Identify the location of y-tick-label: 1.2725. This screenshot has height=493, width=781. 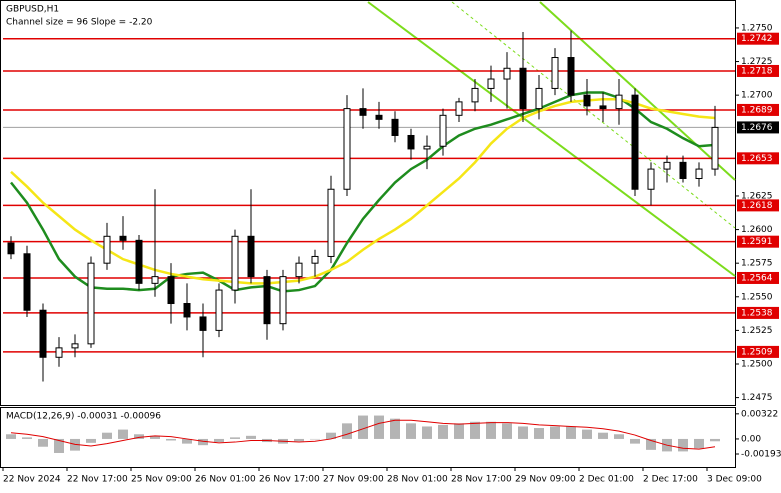
(757, 62).